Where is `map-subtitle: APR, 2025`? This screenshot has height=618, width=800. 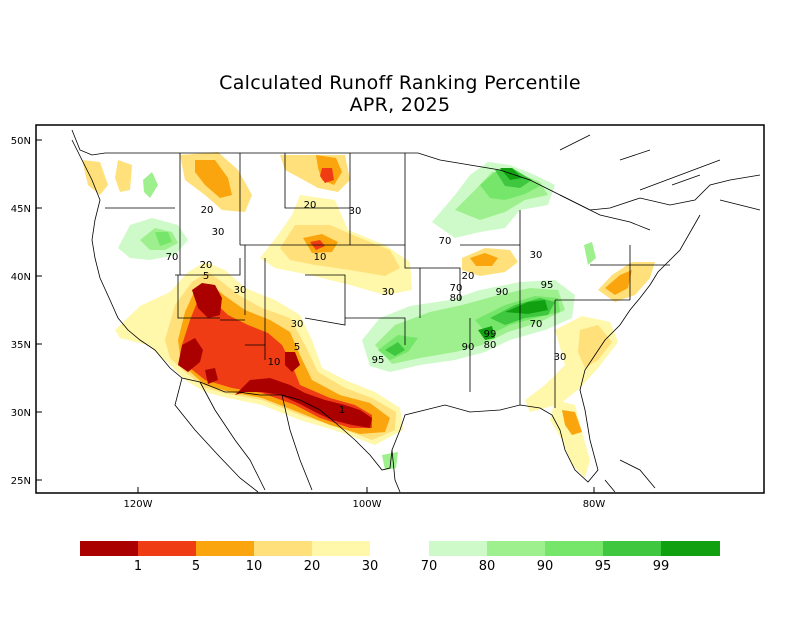 map-subtitle: APR, 2025 is located at coordinates (400, 105).